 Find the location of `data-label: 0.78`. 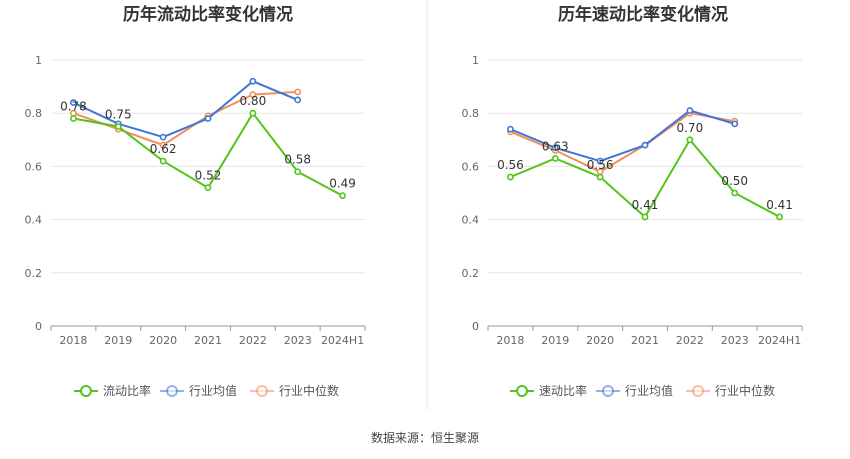

data-label: 0.78 is located at coordinates (73, 107).